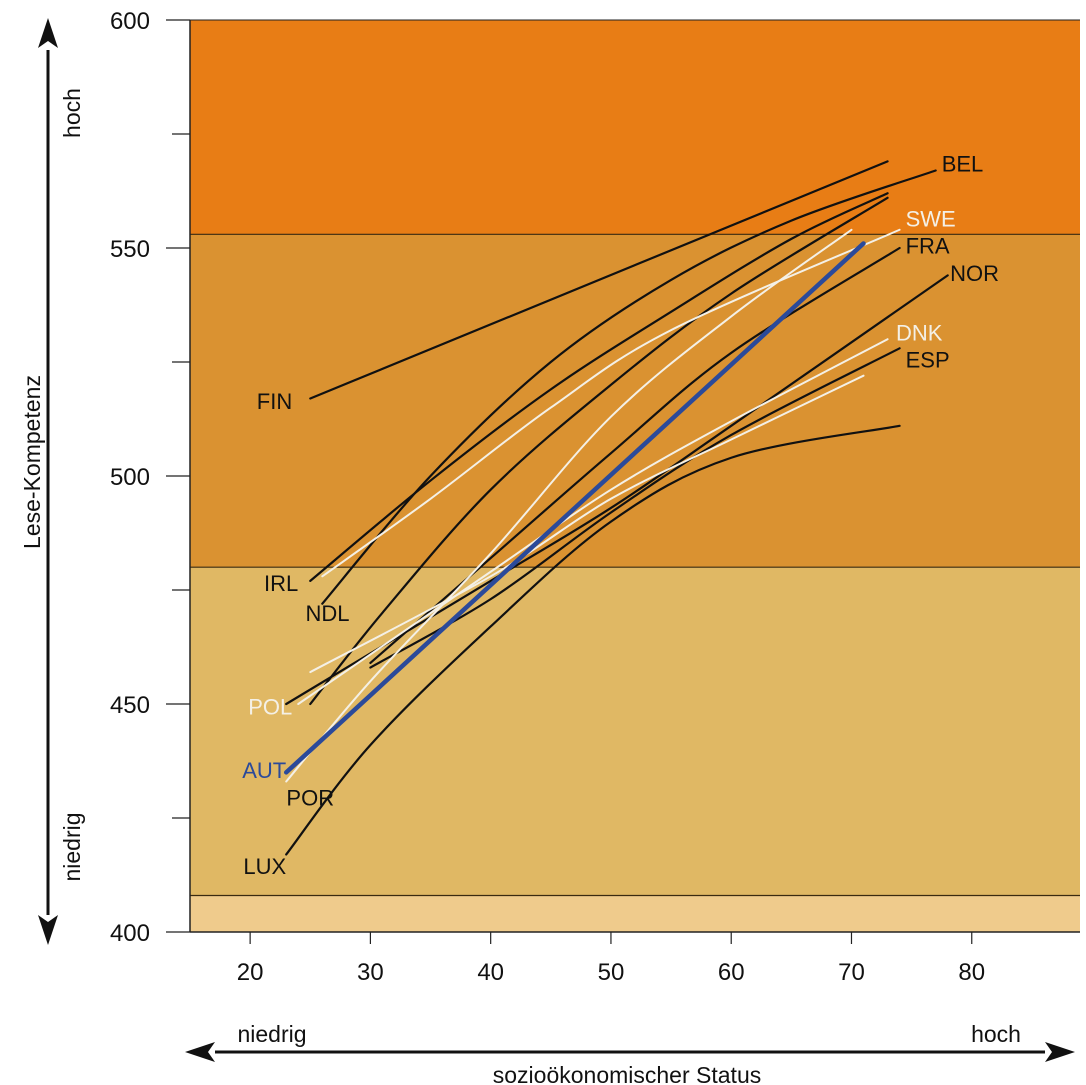  Describe the element at coordinates (963, 164) in the screenshot. I see `label-bel: BEL` at that location.